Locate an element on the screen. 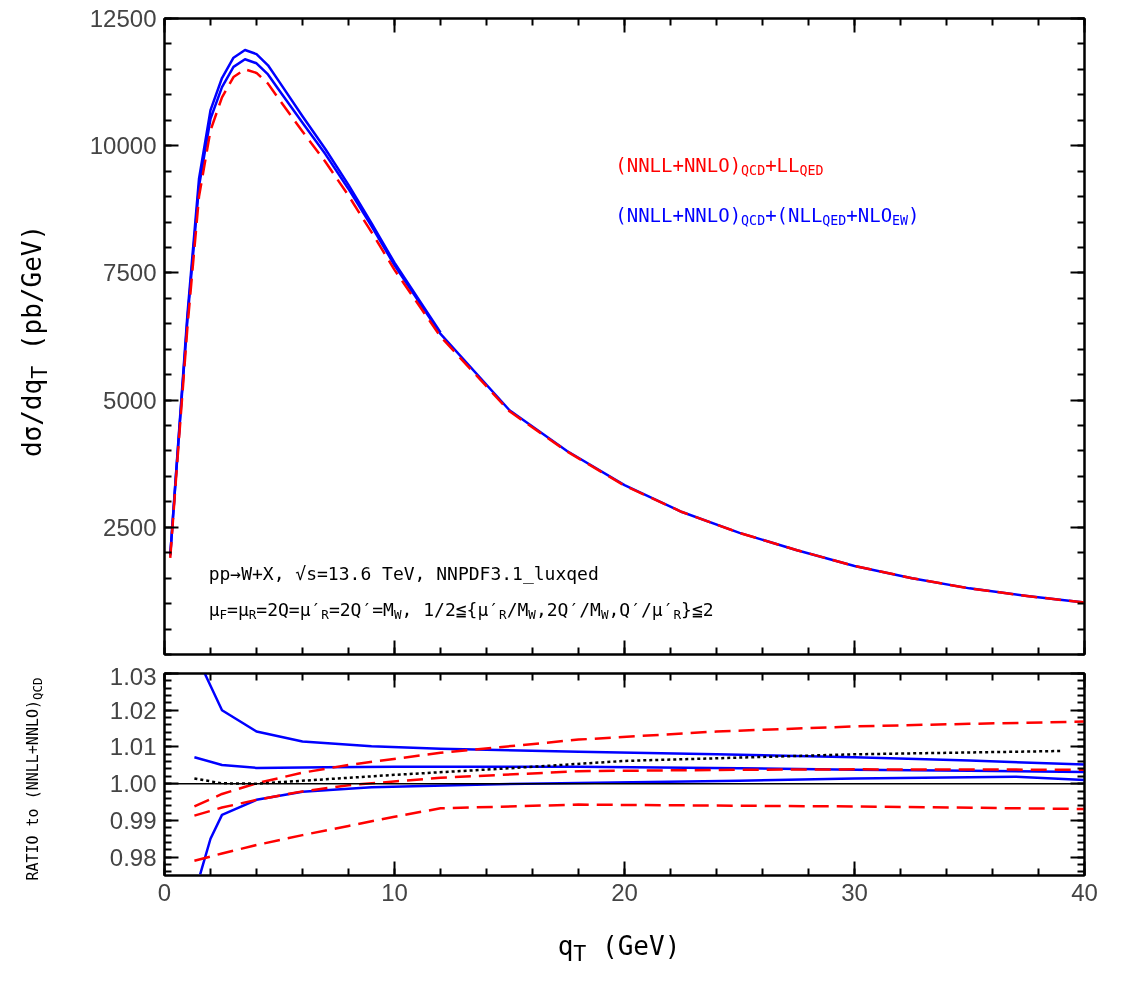 Image resolution: width=1129 pixels, height=994 pixels. x-tick-label: 40 is located at coordinates (1084, 892).